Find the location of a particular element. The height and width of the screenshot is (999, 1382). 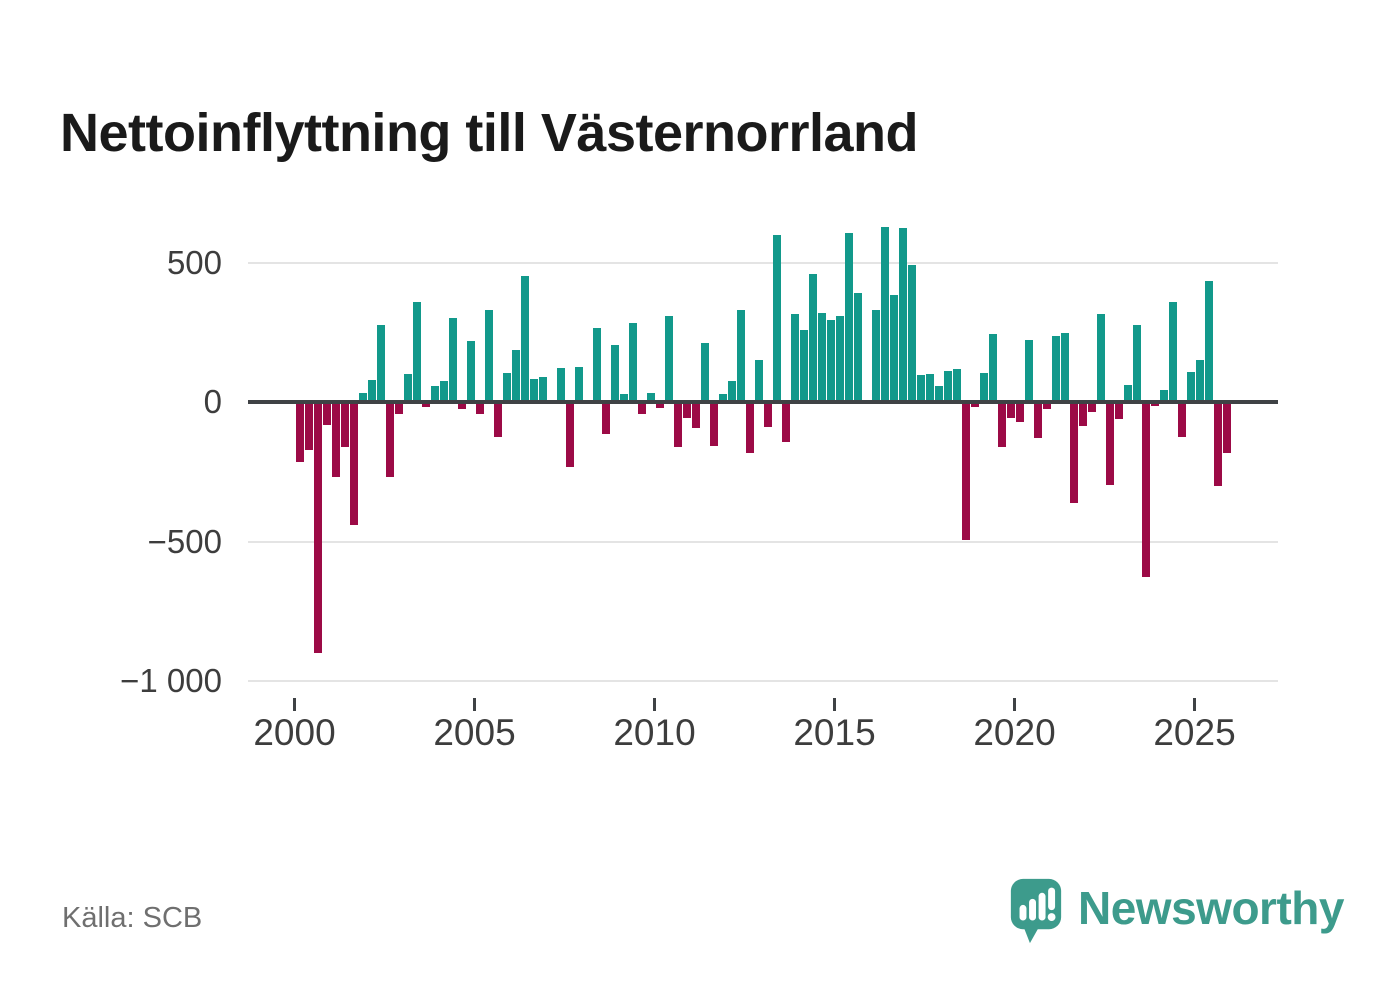

zero-axis-line is located at coordinates (763, 402).